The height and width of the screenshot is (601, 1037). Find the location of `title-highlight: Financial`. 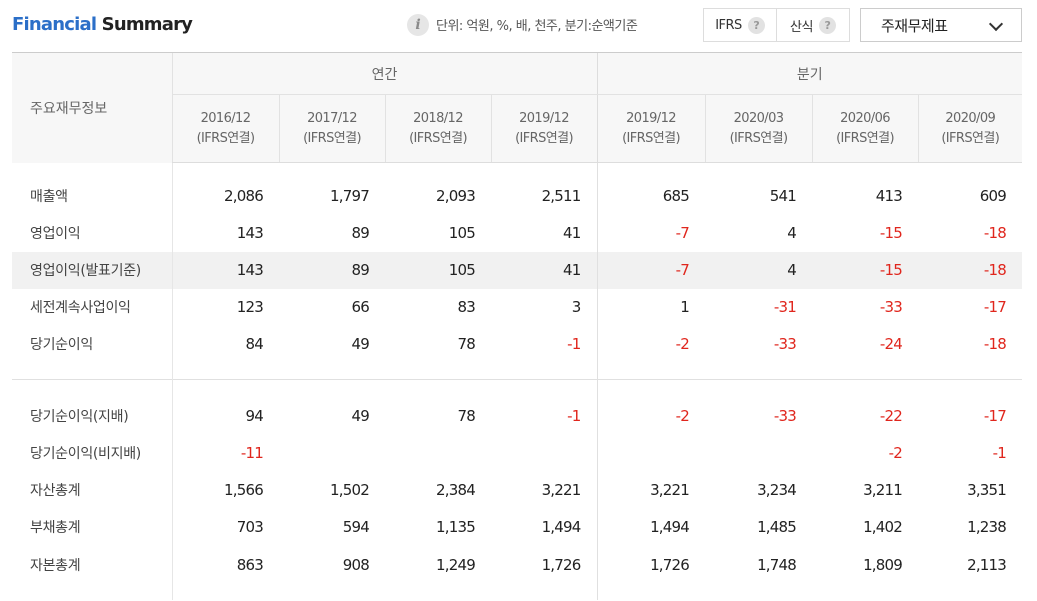

title-highlight: Financial is located at coordinates (54, 24).